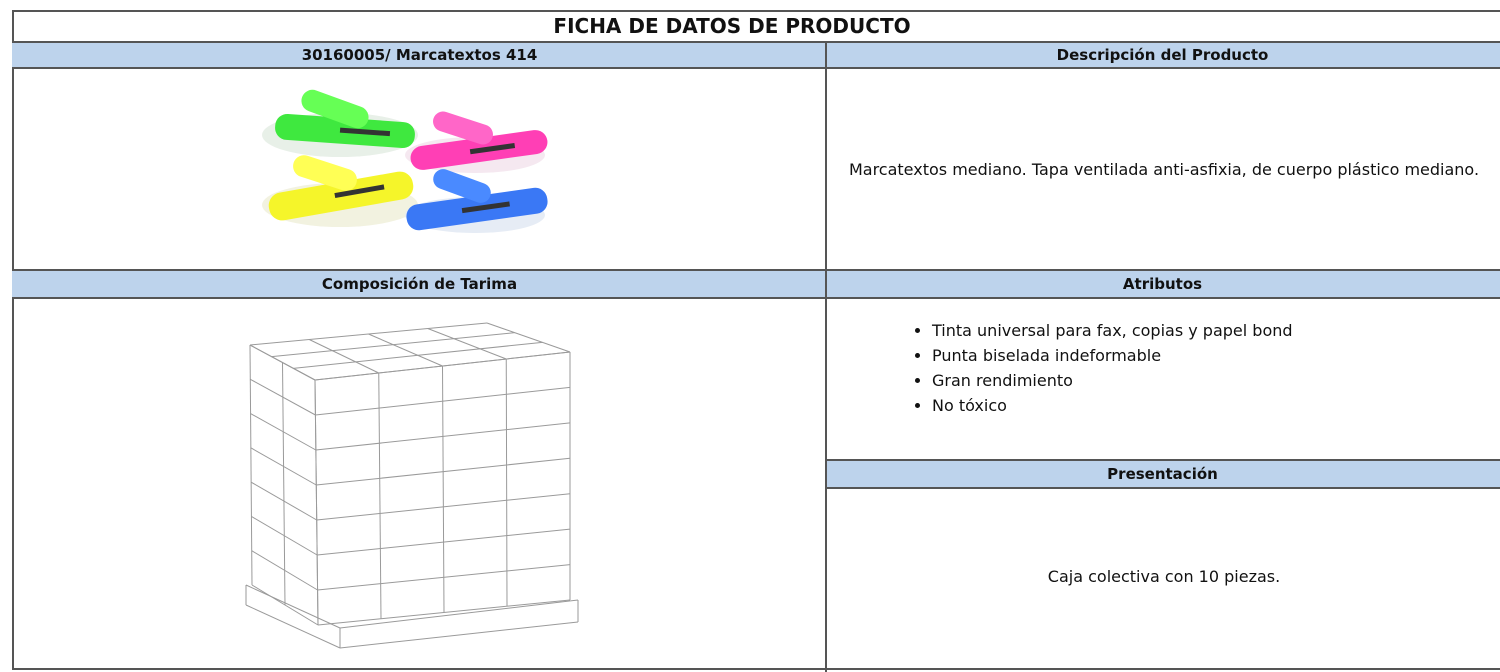 The image size is (1500, 672). I want to click on product-header: 30160005/ Marcatextos 414, so click(419, 55).